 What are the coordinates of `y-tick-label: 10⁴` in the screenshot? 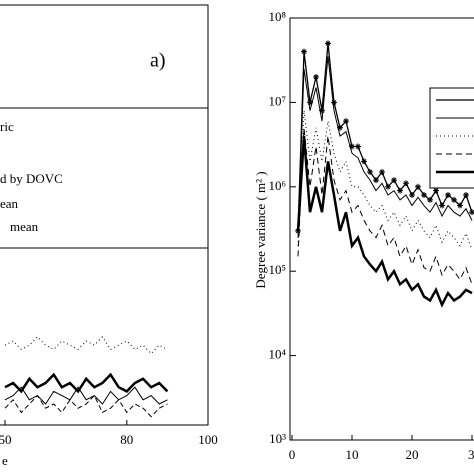 It's located at (277, 354).